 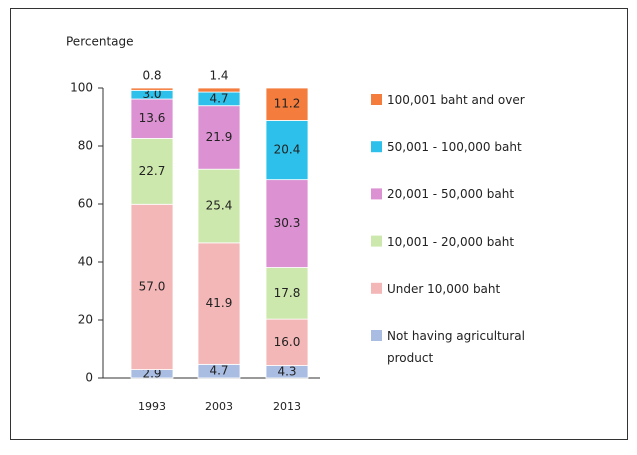 I want to click on data-label: 16.0, so click(x=287, y=342).